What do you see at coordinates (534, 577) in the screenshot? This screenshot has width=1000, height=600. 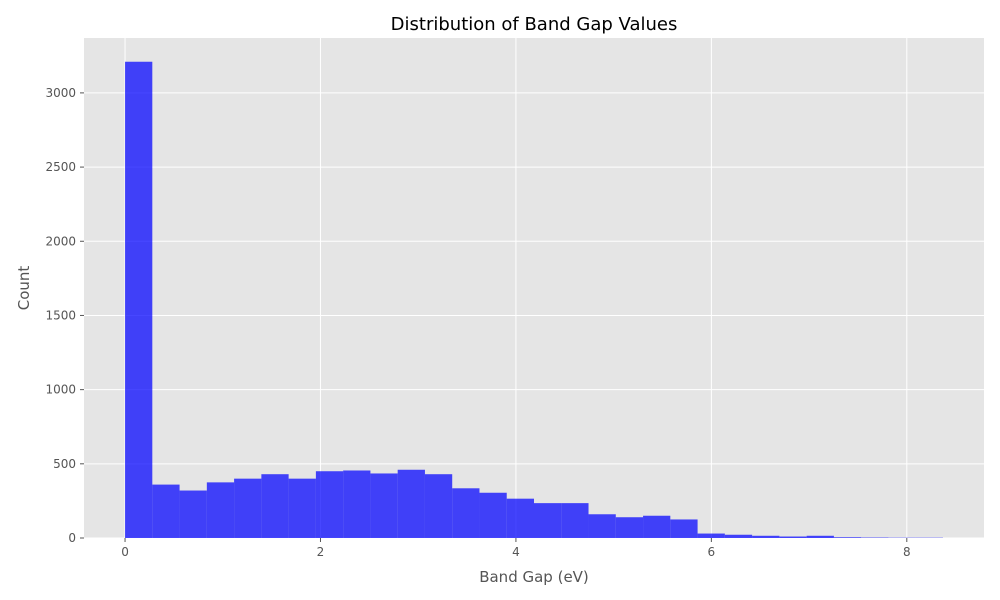 I see `x-axis-label: Band Gap (eV)` at bounding box center [534, 577].